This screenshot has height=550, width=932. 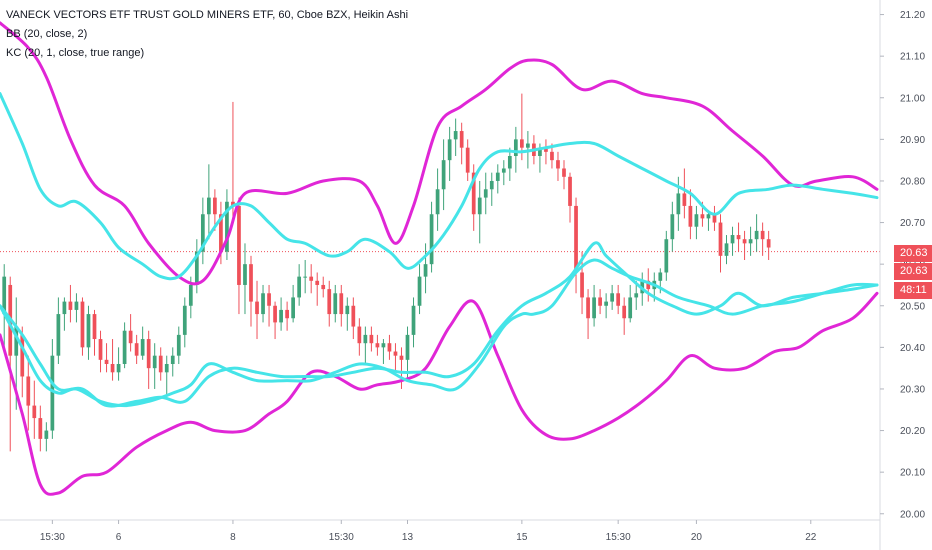 I want to click on last-price-tag: 20.63, so click(x=913, y=253).